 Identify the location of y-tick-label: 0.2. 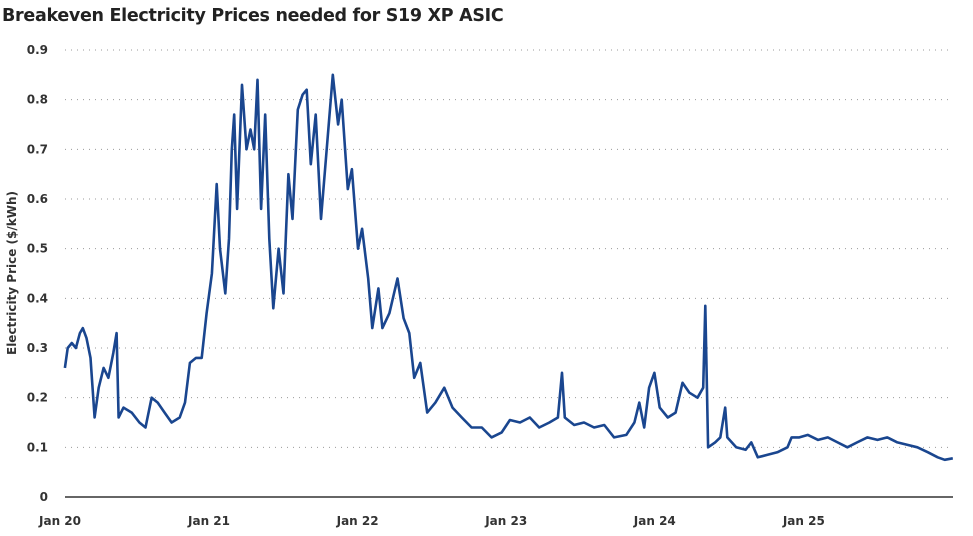
(37, 398).